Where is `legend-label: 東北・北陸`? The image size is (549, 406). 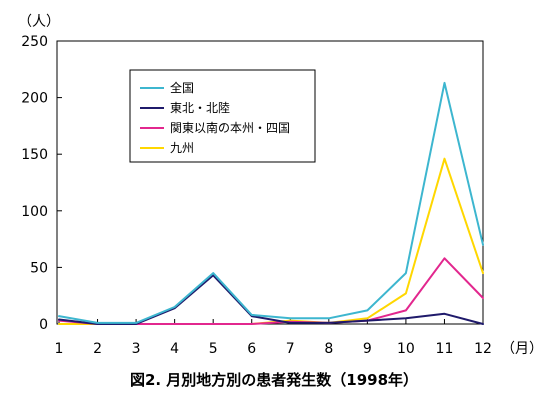 legend-label: 東北・北陸 is located at coordinates (200, 108).